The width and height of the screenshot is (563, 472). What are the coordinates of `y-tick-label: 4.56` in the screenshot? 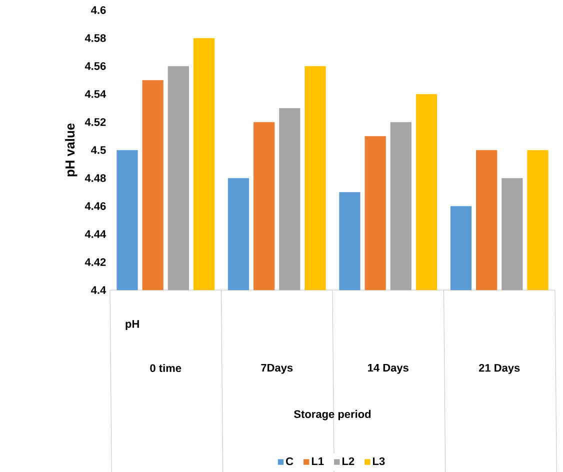 It's located at (95, 66).